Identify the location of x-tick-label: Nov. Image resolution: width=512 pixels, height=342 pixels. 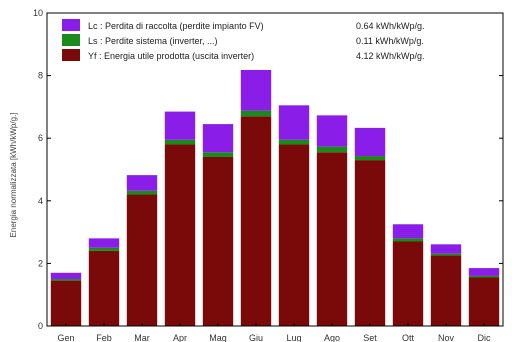
(446, 337).